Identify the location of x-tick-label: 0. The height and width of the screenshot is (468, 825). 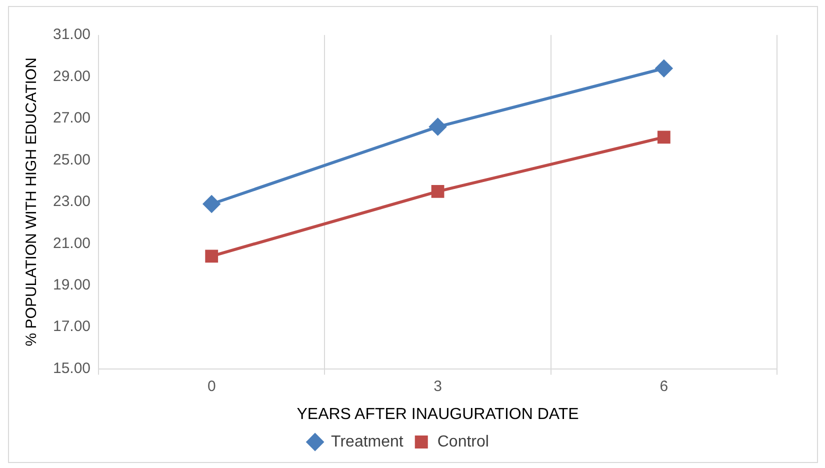
(211, 386).